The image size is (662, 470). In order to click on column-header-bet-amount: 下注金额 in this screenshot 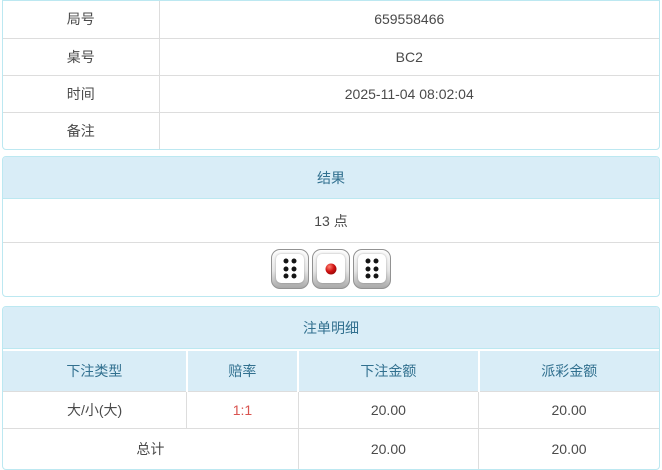, I will do `click(388, 370)`.